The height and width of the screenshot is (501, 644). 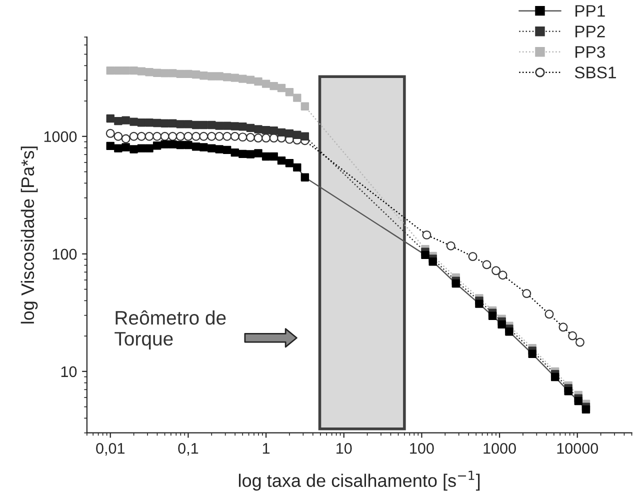 I want to click on legend-label: SBS1, so click(x=595, y=72).